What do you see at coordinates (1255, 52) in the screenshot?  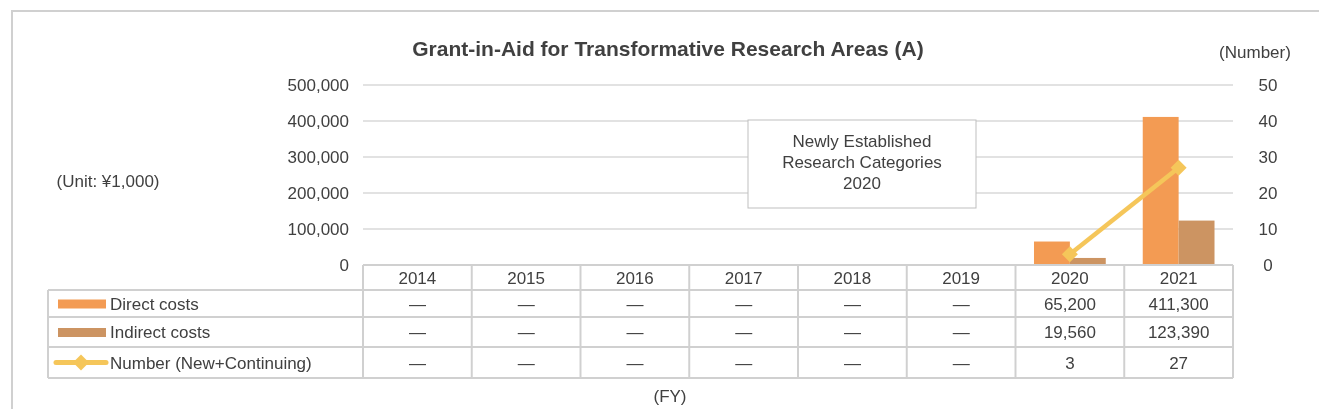 I see `y2-axis-title: (Number)` at bounding box center [1255, 52].